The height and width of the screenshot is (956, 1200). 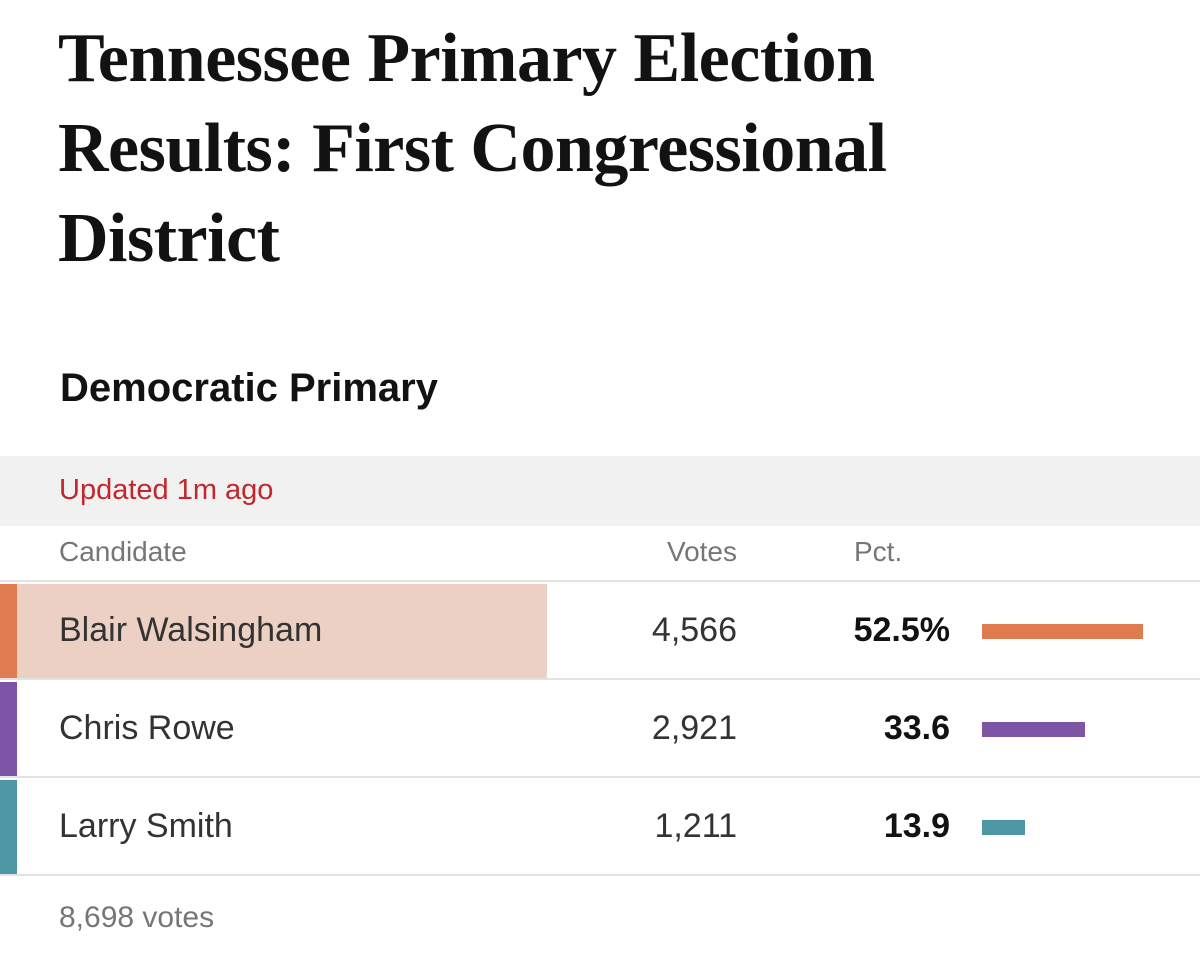 What do you see at coordinates (701, 551) in the screenshot?
I see `column-header-votes: Votes` at bounding box center [701, 551].